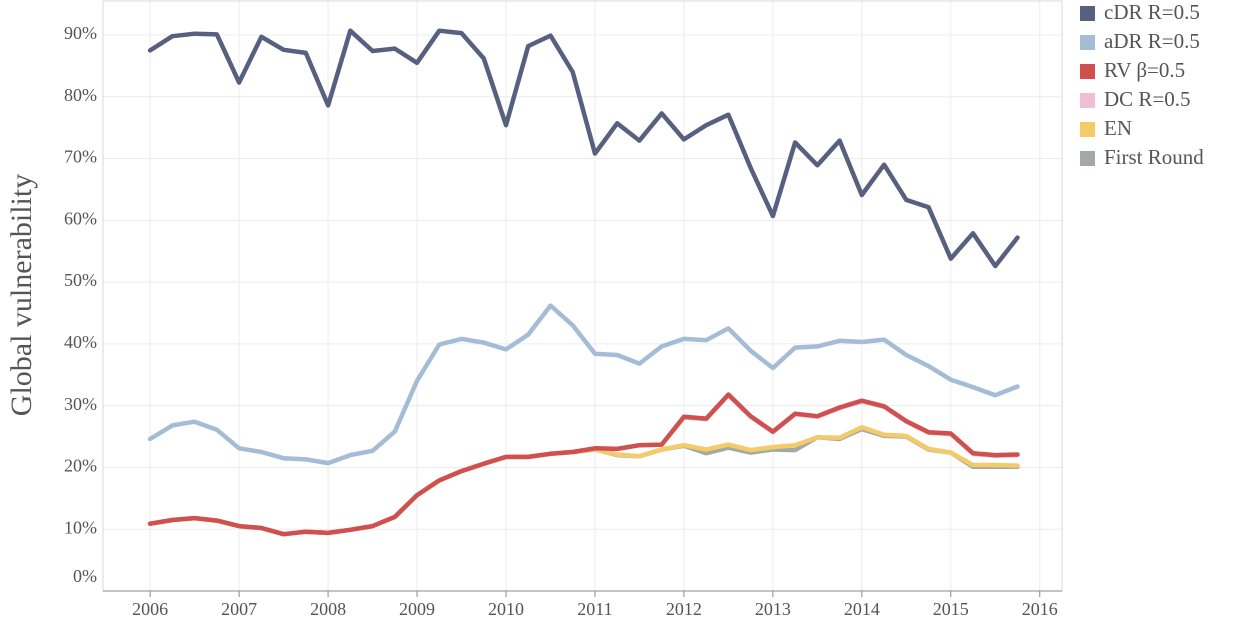 The width and height of the screenshot is (1236, 624). What do you see at coordinates (21, 295) in the screenshot?
I see `y-axis-label: Global vulnerability` at bounding box center [21, 295].